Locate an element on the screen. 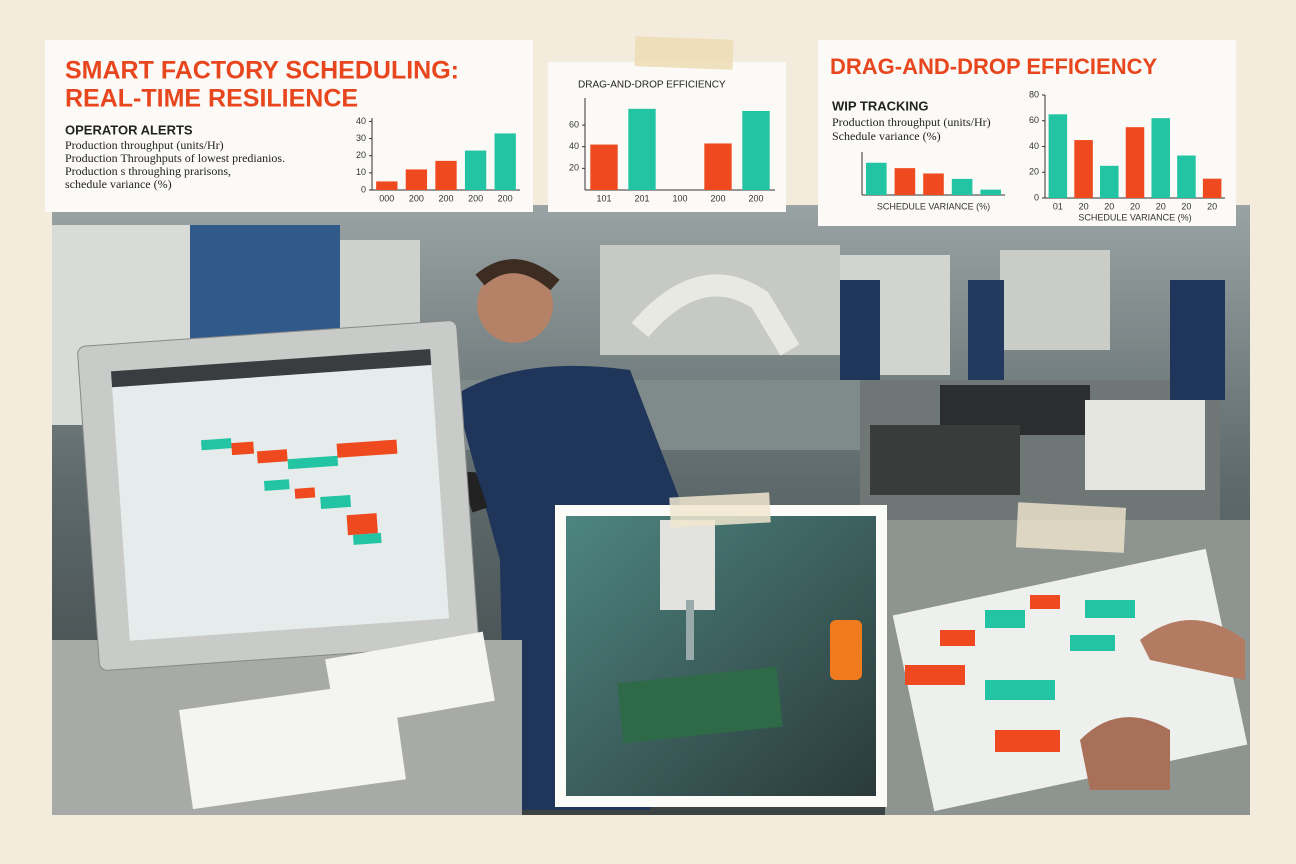  heading: OPERATOR ALERTS is located at coordinates (129, 129).